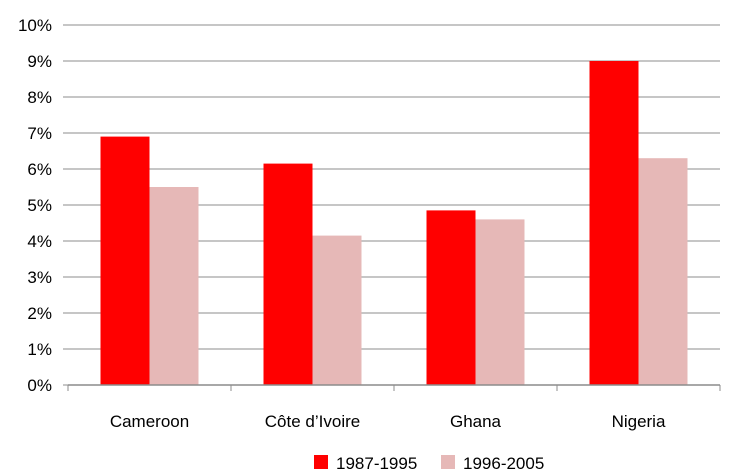 The height and width of the screenshot is (470, 732). What do you see at coordinates (39, 349) in the screenshot?
I see `y-tick-label: 1%` at bounding box center [39, 349].